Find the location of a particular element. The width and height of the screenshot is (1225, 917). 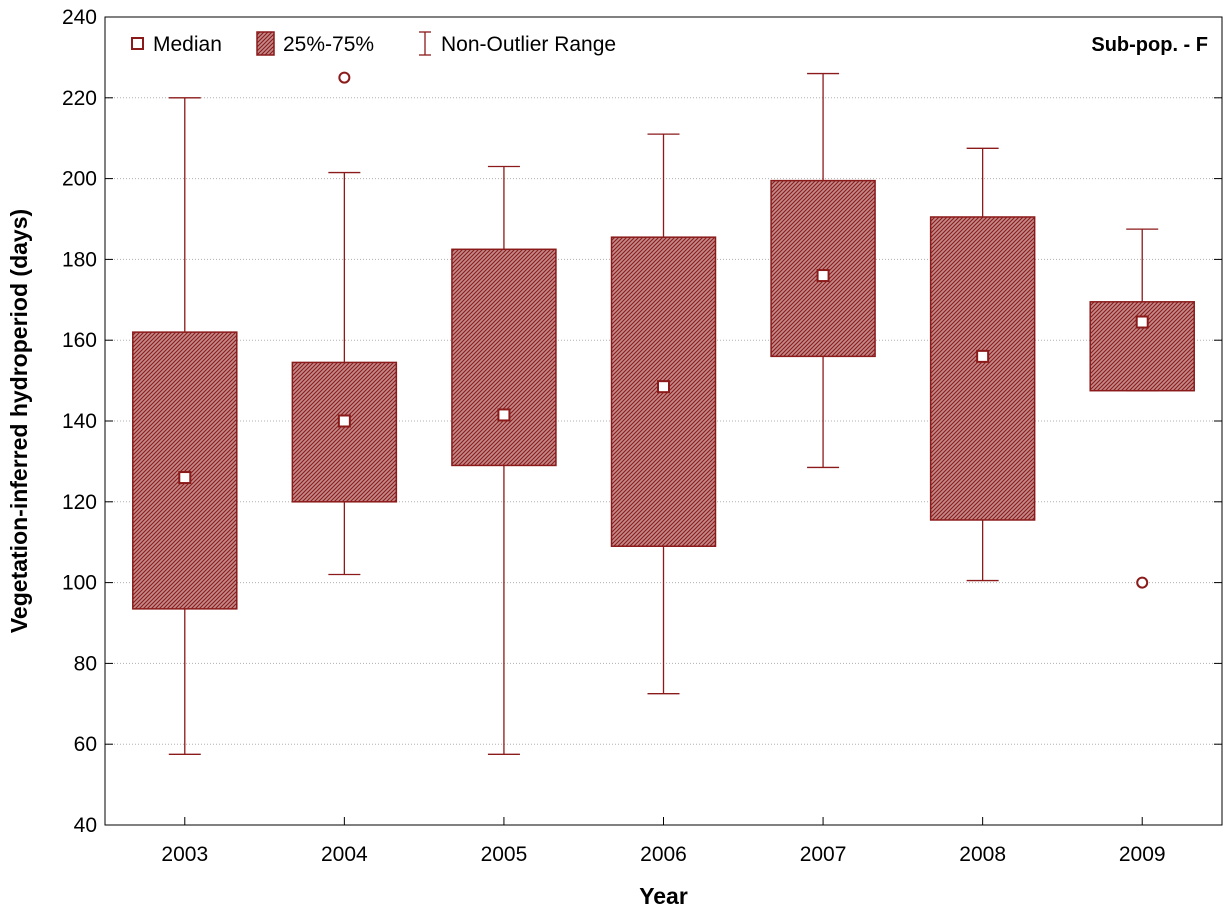

iqr-box-2003 is located at coordinates (185, 470).